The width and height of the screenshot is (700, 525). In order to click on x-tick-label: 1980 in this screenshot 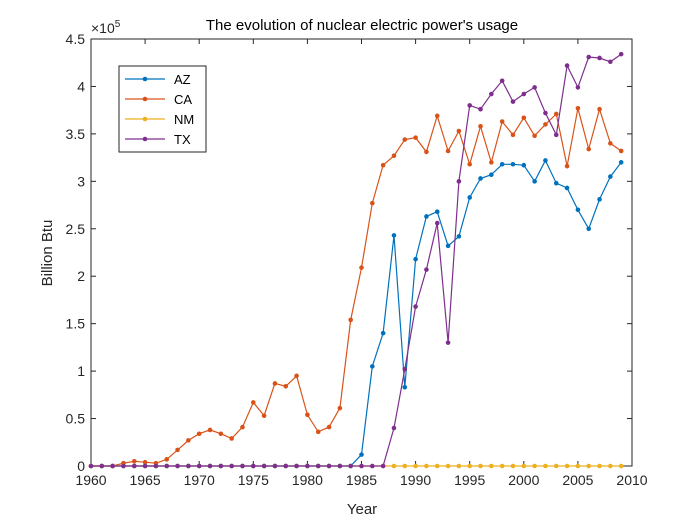, I will do `click(307, 480)`.